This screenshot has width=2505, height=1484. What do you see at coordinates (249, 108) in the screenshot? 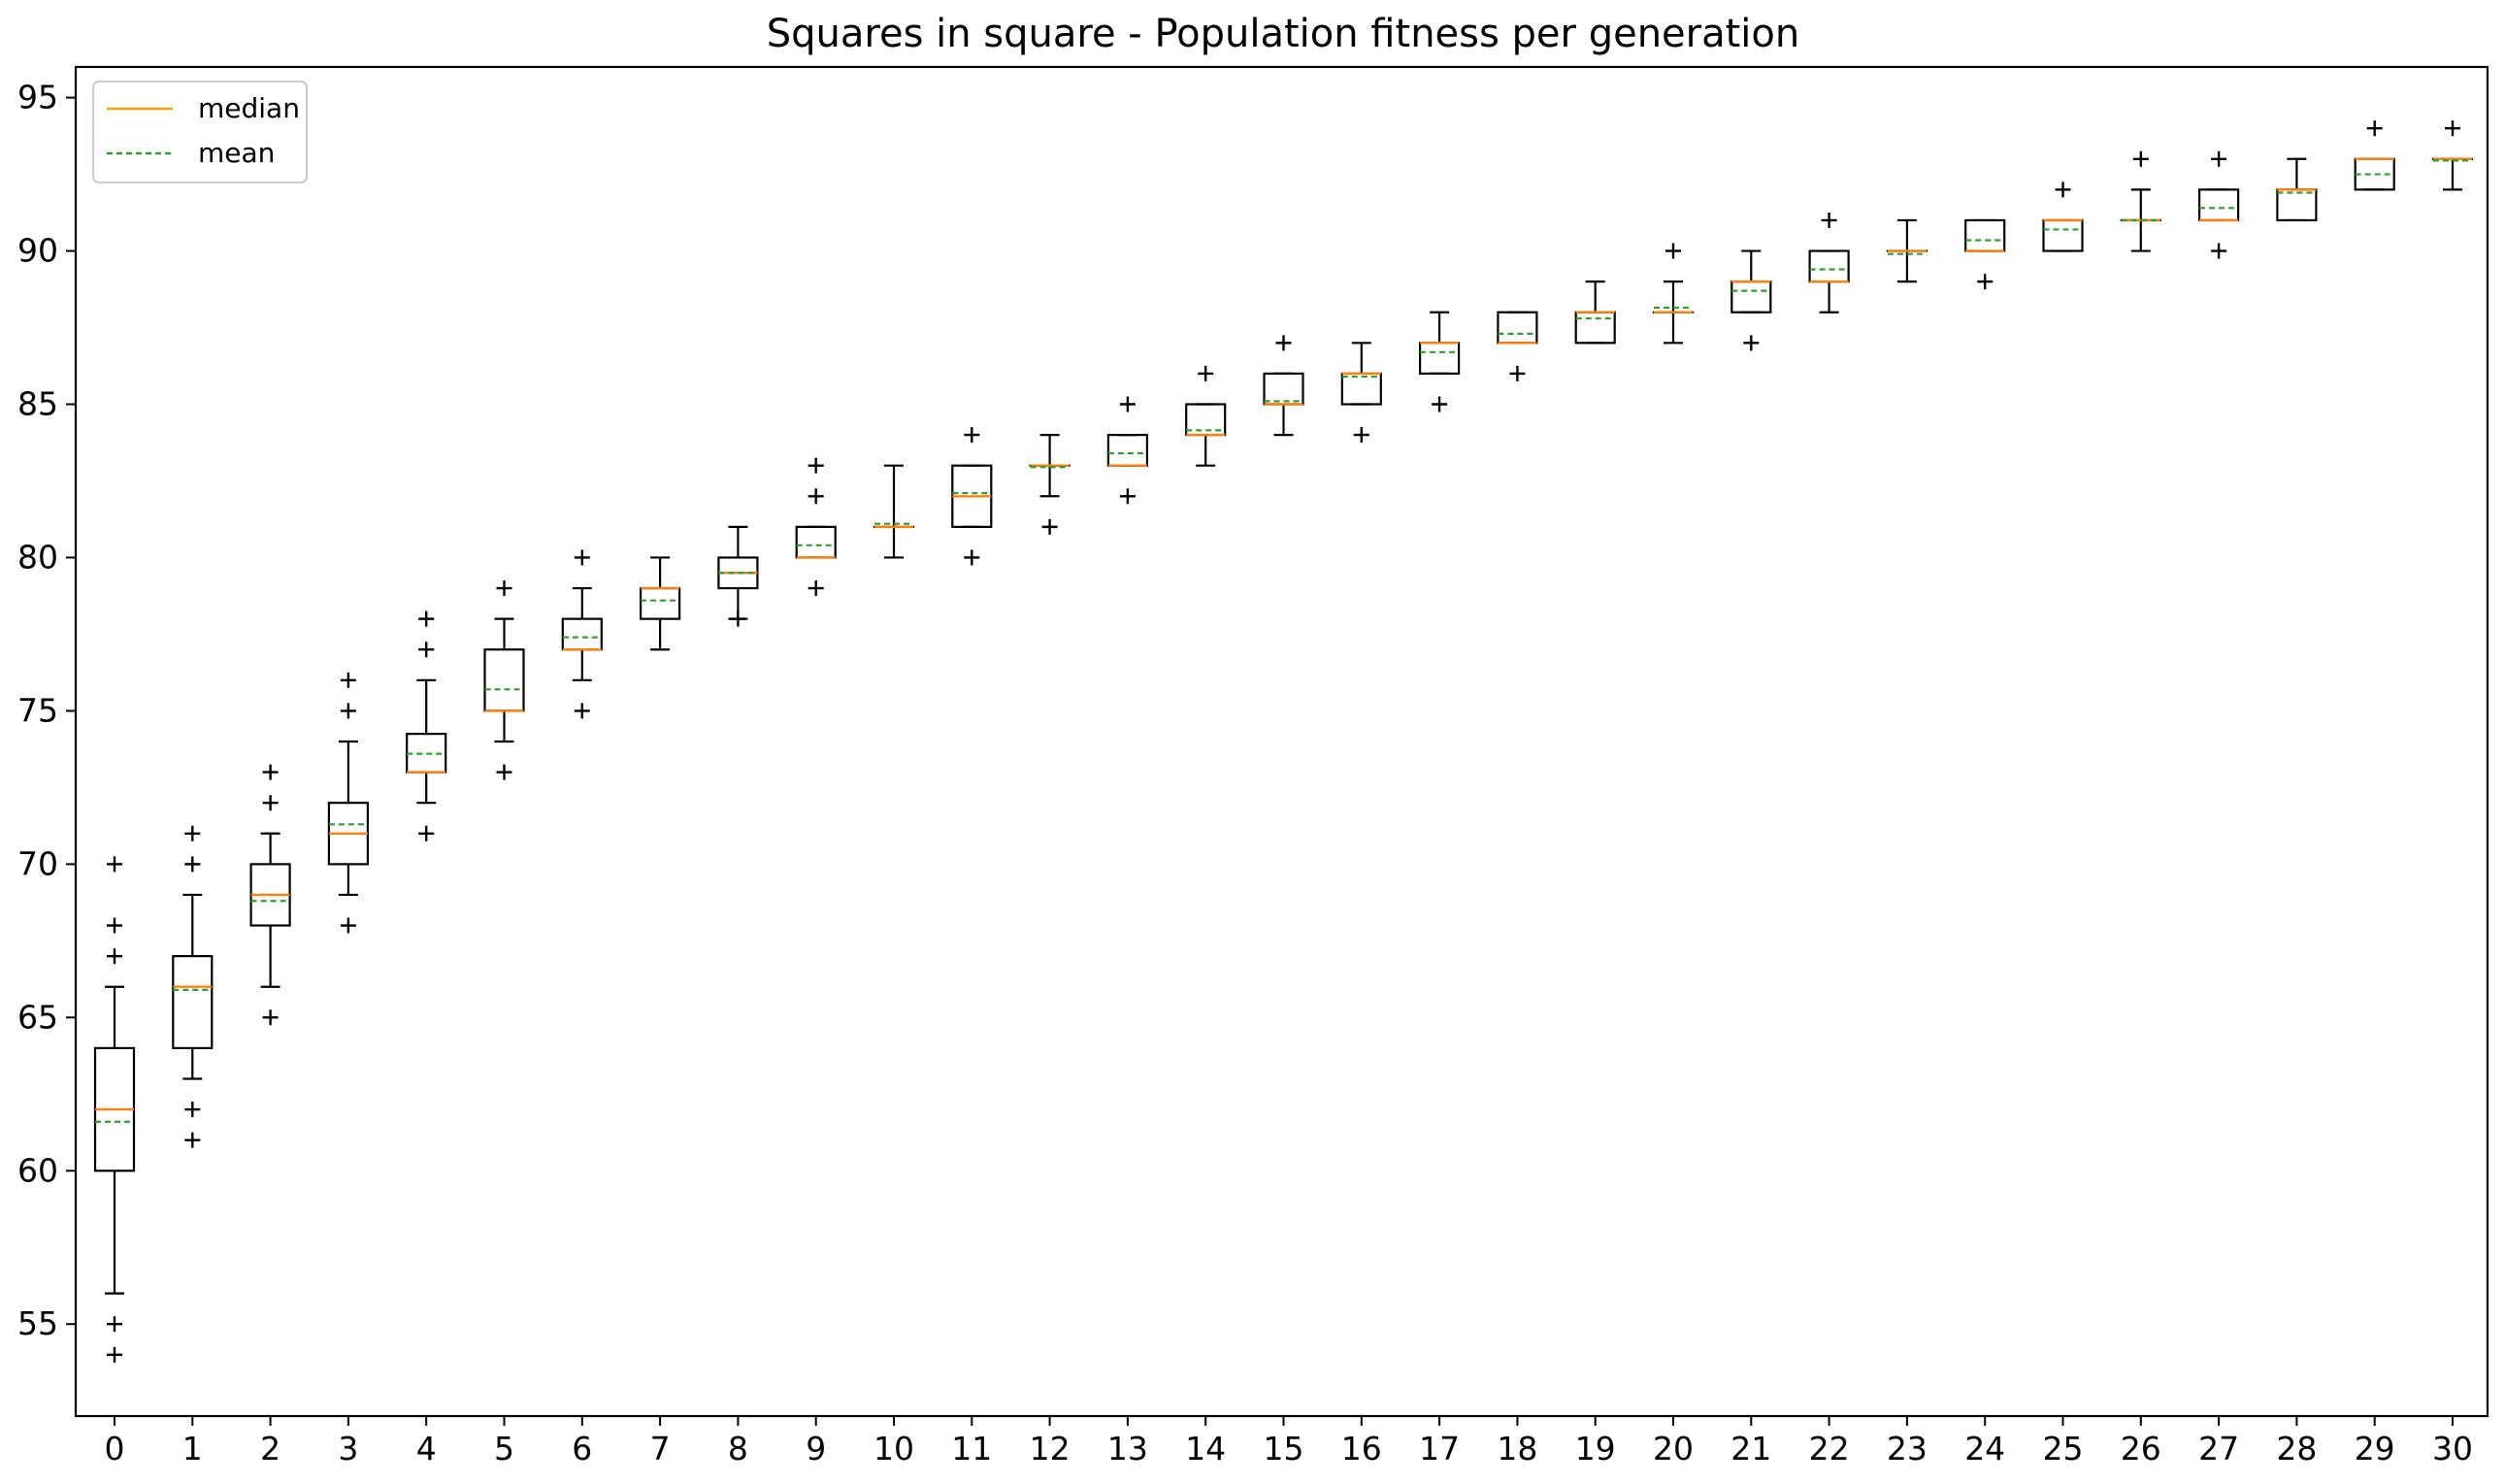
I see `legend-label-median: median` at bounding box center [249, 108].